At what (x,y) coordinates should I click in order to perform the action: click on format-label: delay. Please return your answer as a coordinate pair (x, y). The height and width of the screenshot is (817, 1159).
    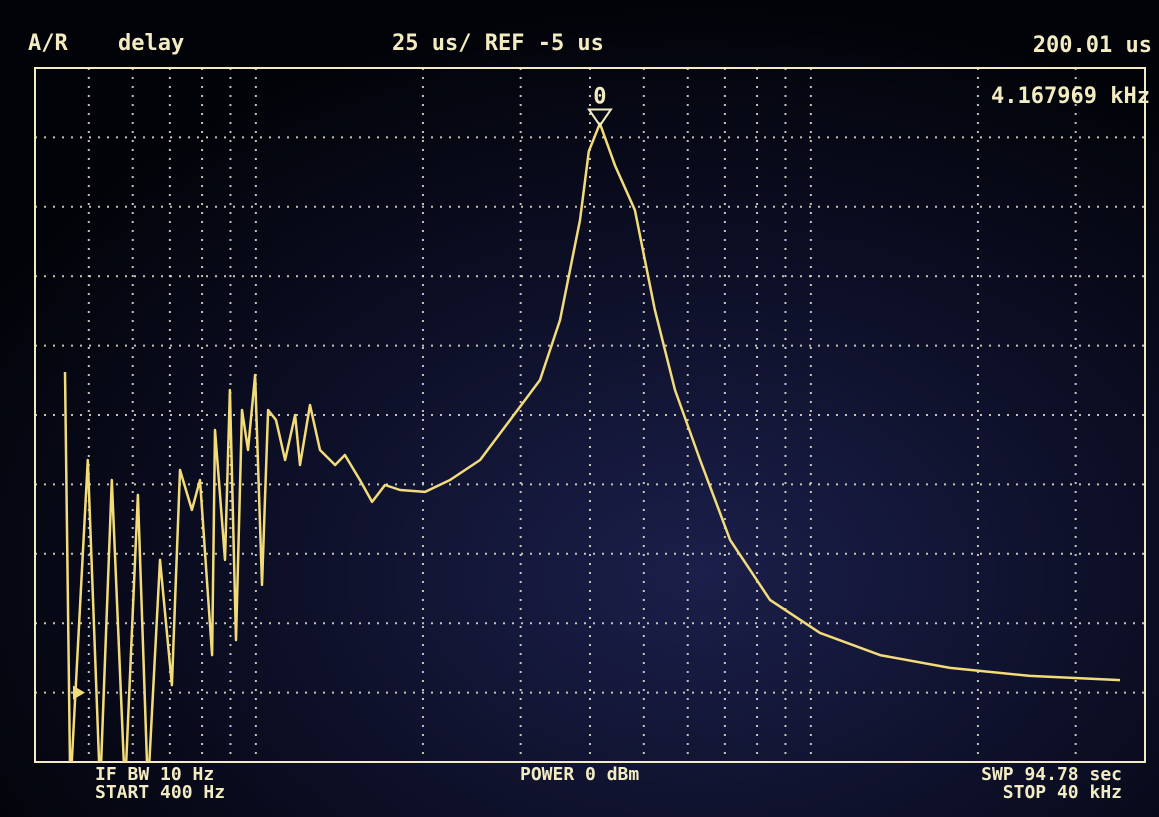
    Looking at the image, I should click on (151, 43).